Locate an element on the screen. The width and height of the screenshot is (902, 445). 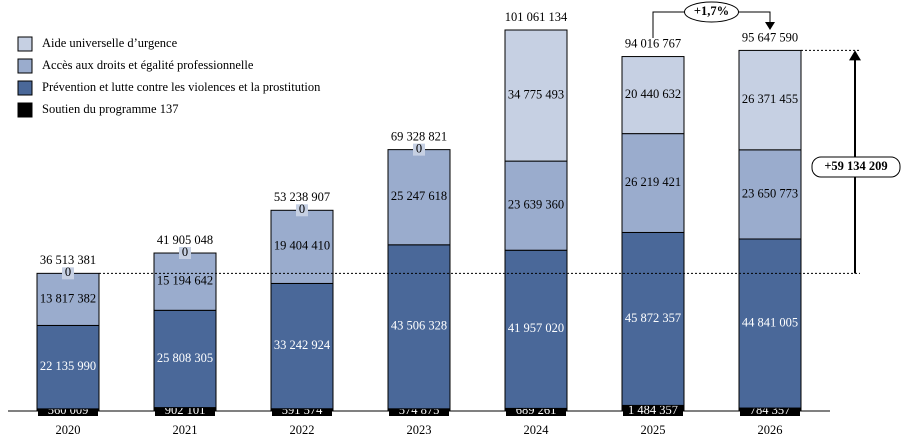
data-label: 45 872 357 is located at coordinates (653, 318).